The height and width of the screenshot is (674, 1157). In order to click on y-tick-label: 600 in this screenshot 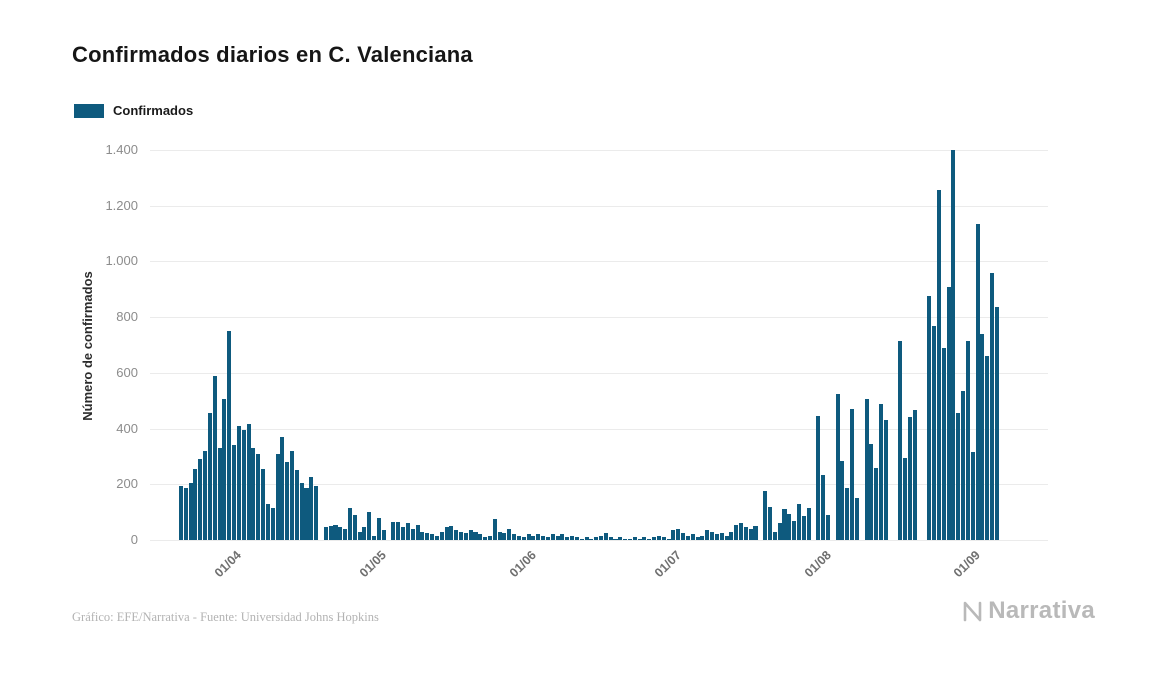, I will do `click(127, 372)`.